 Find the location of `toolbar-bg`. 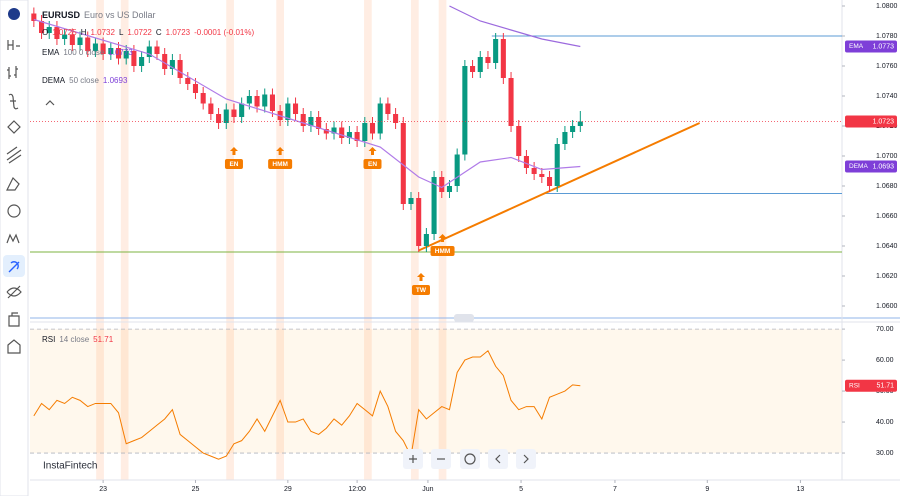

toolbar-bg is located at coordinates (14, 248).